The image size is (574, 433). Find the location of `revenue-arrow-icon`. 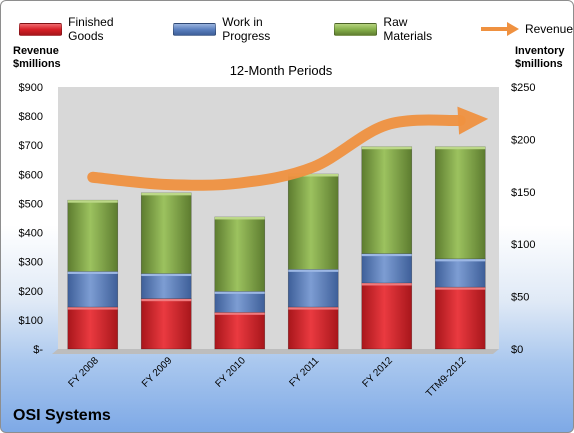

revenue-arrow-icon is located at coordinates (499, 29).